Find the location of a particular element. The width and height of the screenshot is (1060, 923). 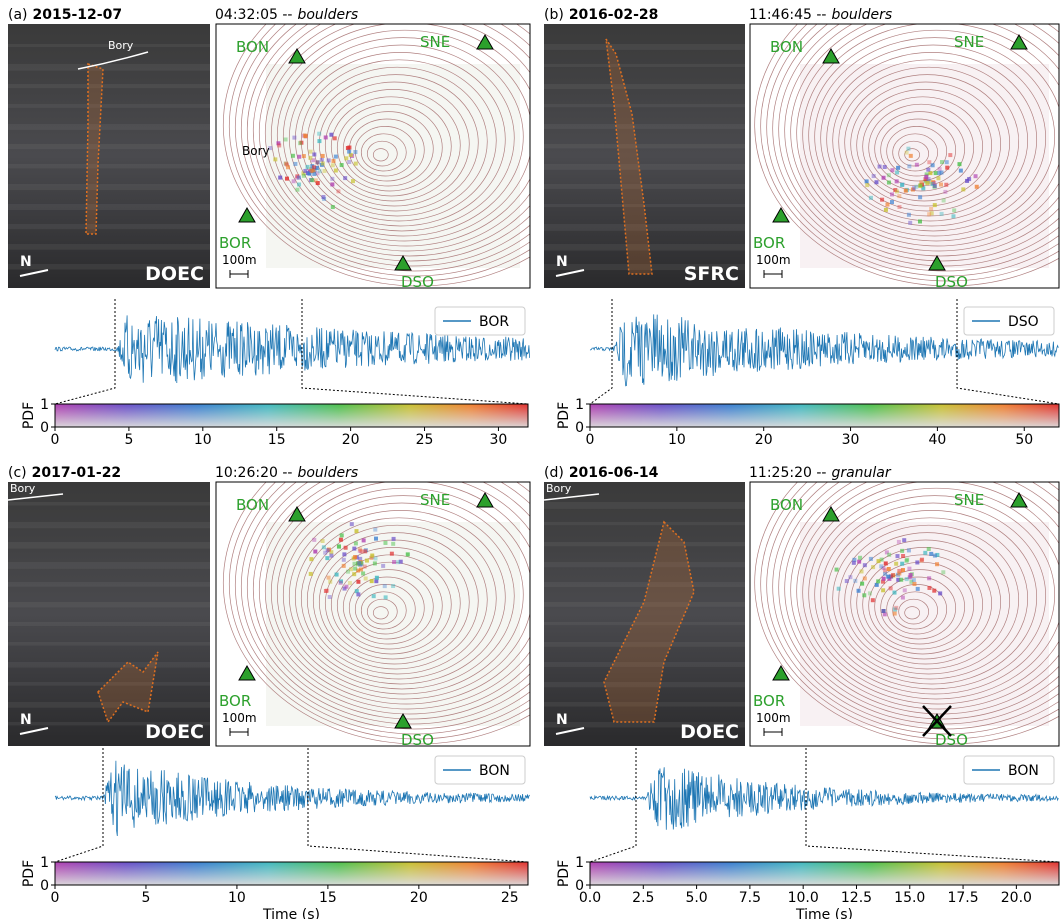

panel-header: (b) 2016-02-28 is located at coordinates (601, 15).